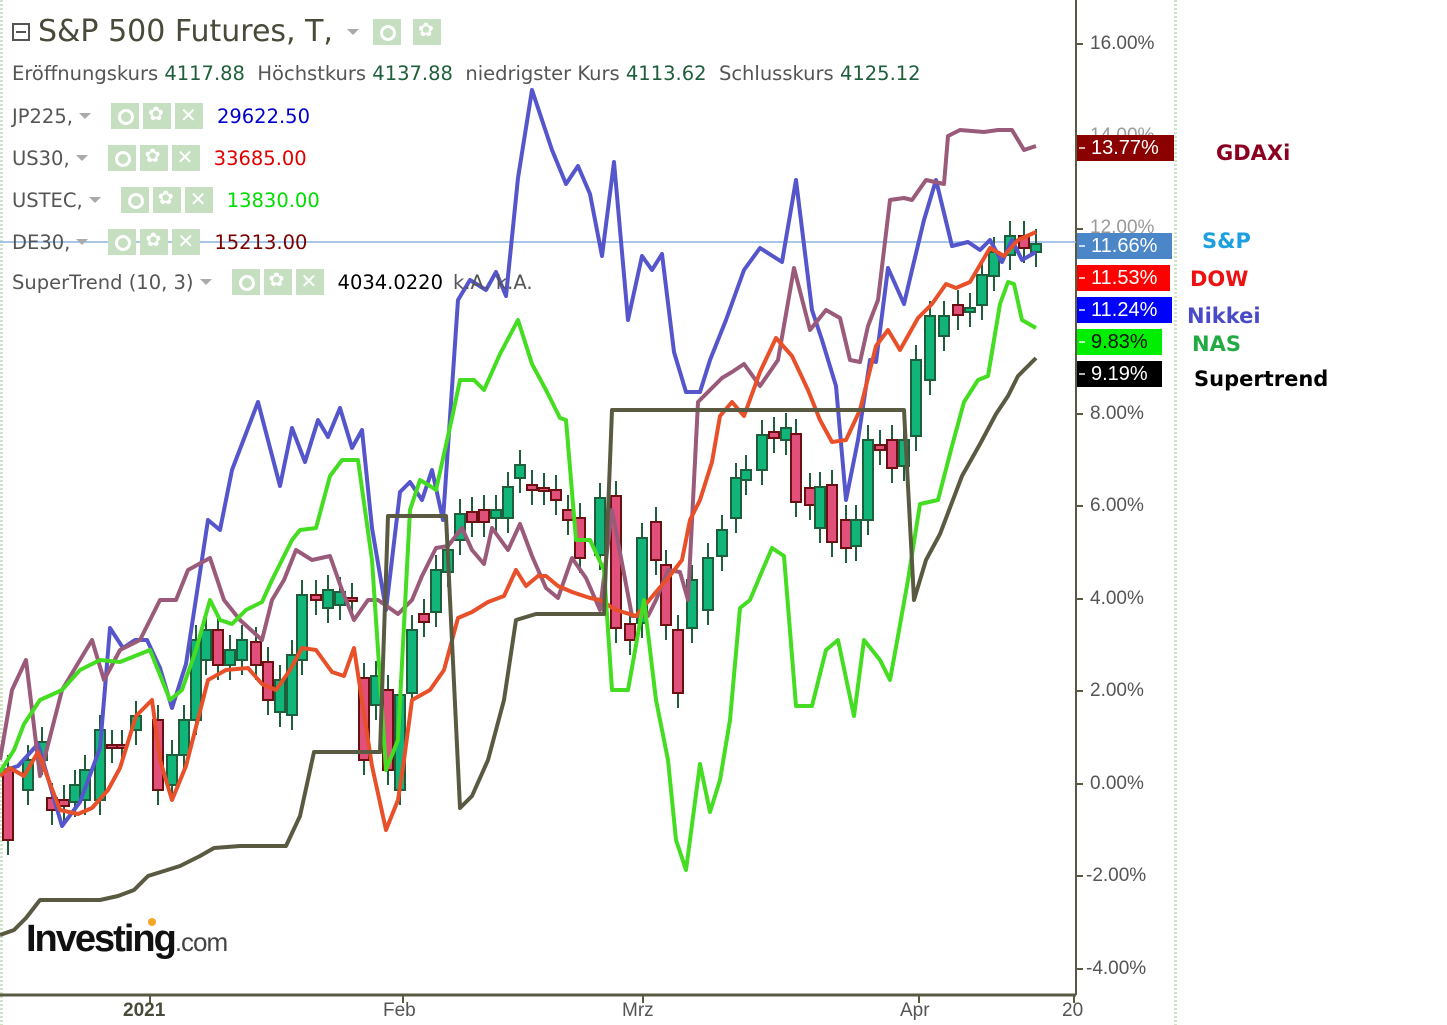  What do you see at coordinates (260, 158) in the screenshot?
I see `overlay-value: 33685.00` at bounding box center [260, 158].